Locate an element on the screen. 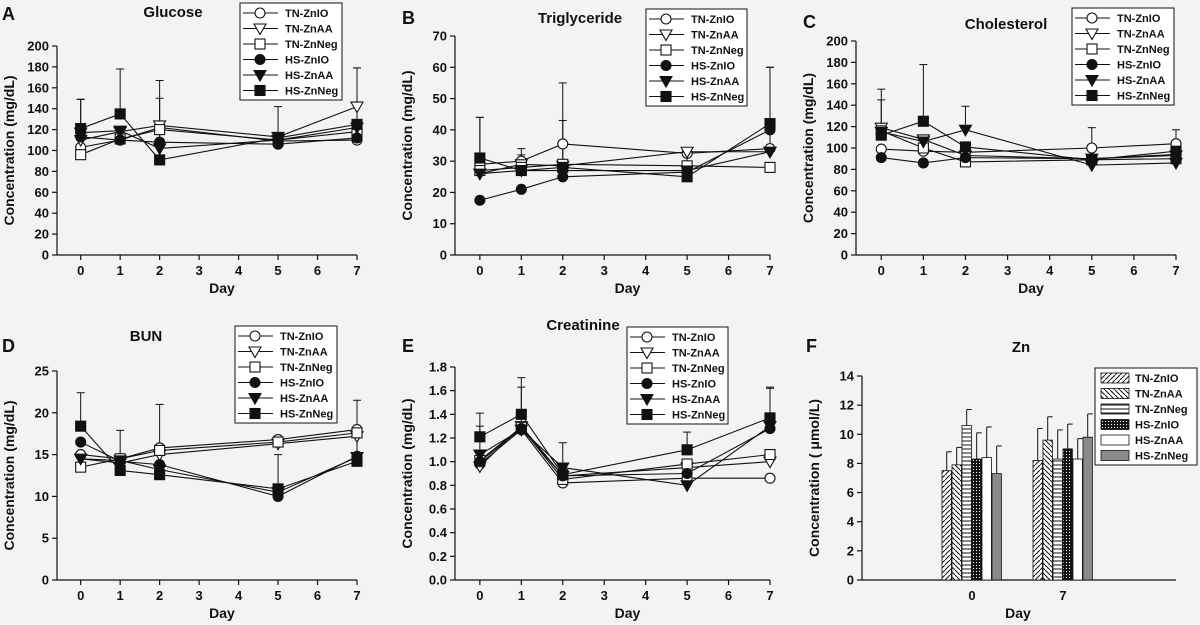 This screenshot has width=1200, height=625. x-tick-label: 2 is located at coordinates (159, 595).